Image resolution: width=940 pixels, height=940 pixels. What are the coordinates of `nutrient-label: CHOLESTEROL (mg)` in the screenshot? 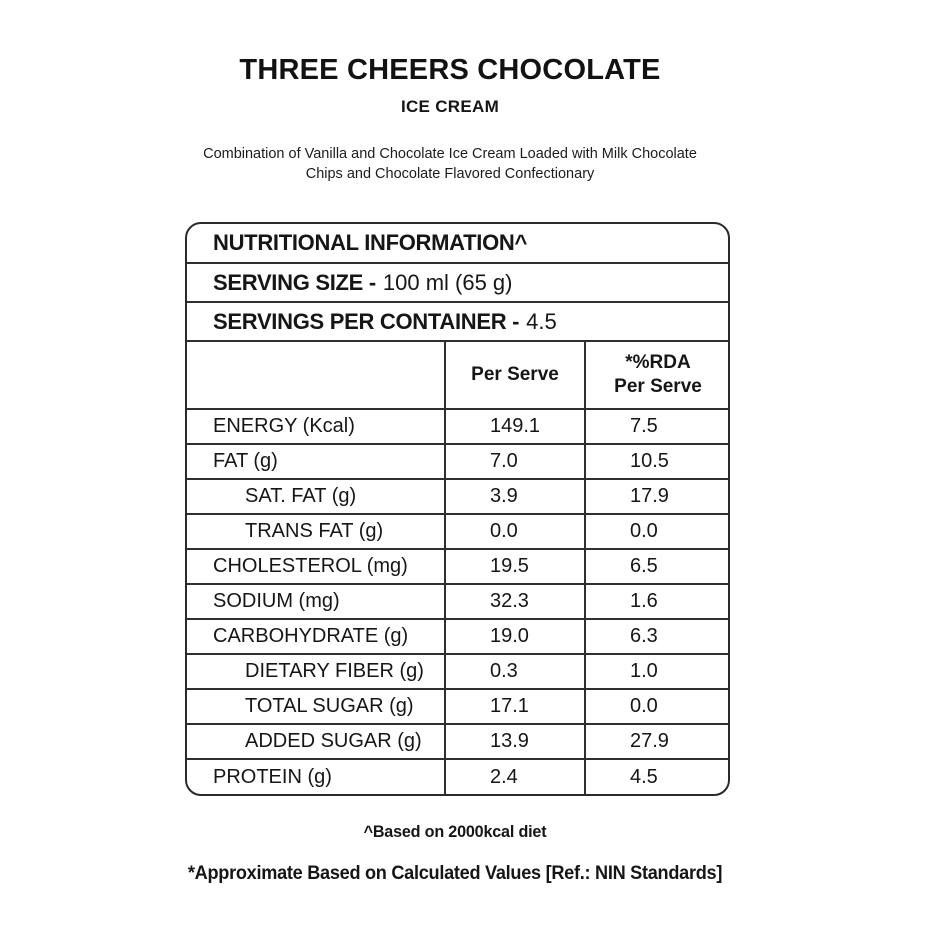 It's located at (316, 566).